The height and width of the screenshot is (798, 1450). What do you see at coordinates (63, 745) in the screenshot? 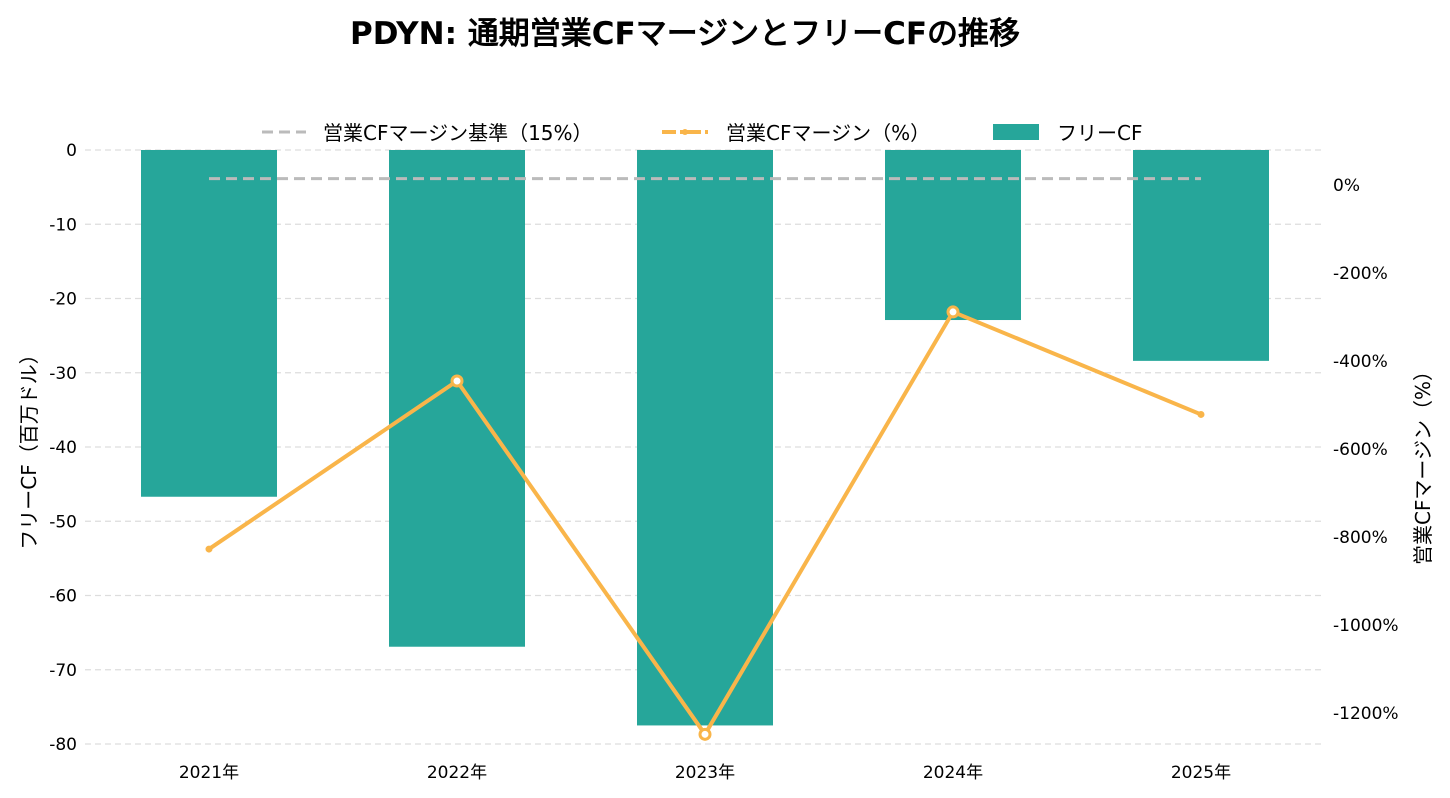
I see `y-tick-label-left: -80` at bounding box center [63, 745].